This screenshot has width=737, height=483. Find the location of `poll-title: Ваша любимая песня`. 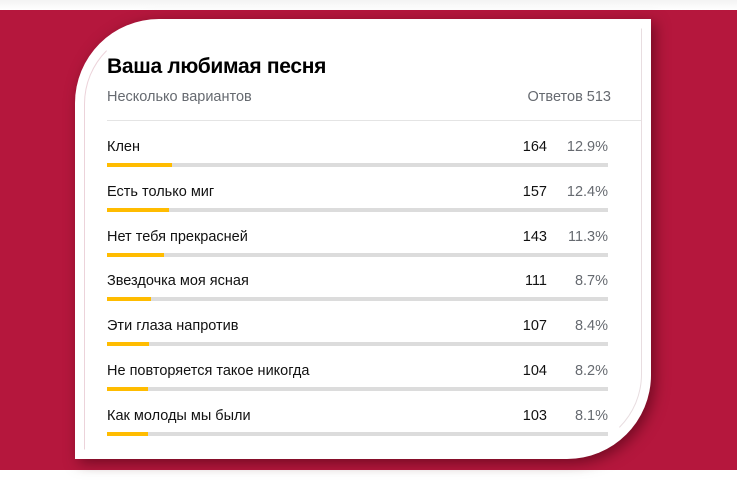

poll-title: Ваша любимая песня is located at coordinates (217, 66).